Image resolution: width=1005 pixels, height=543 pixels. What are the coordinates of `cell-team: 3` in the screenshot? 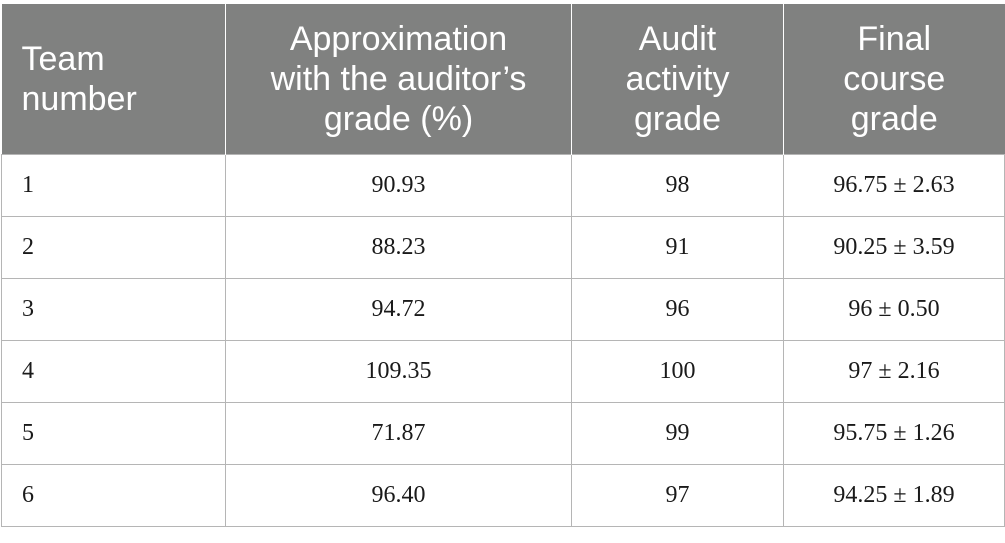 It's located at (113, 309).